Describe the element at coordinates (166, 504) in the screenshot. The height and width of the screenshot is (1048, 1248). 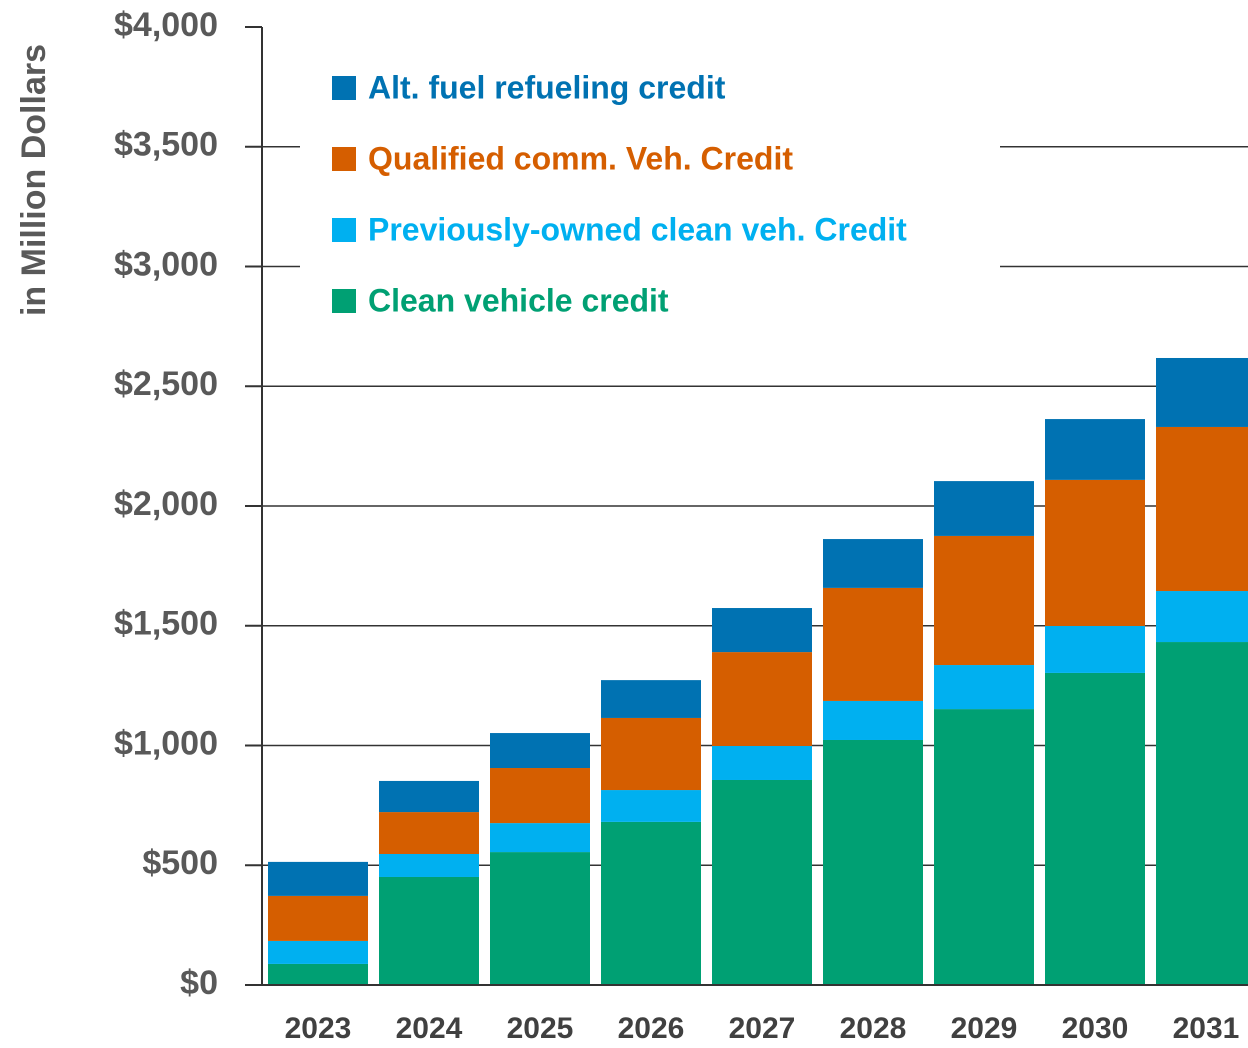
I see `y-tick-label: $2,000` at that location.